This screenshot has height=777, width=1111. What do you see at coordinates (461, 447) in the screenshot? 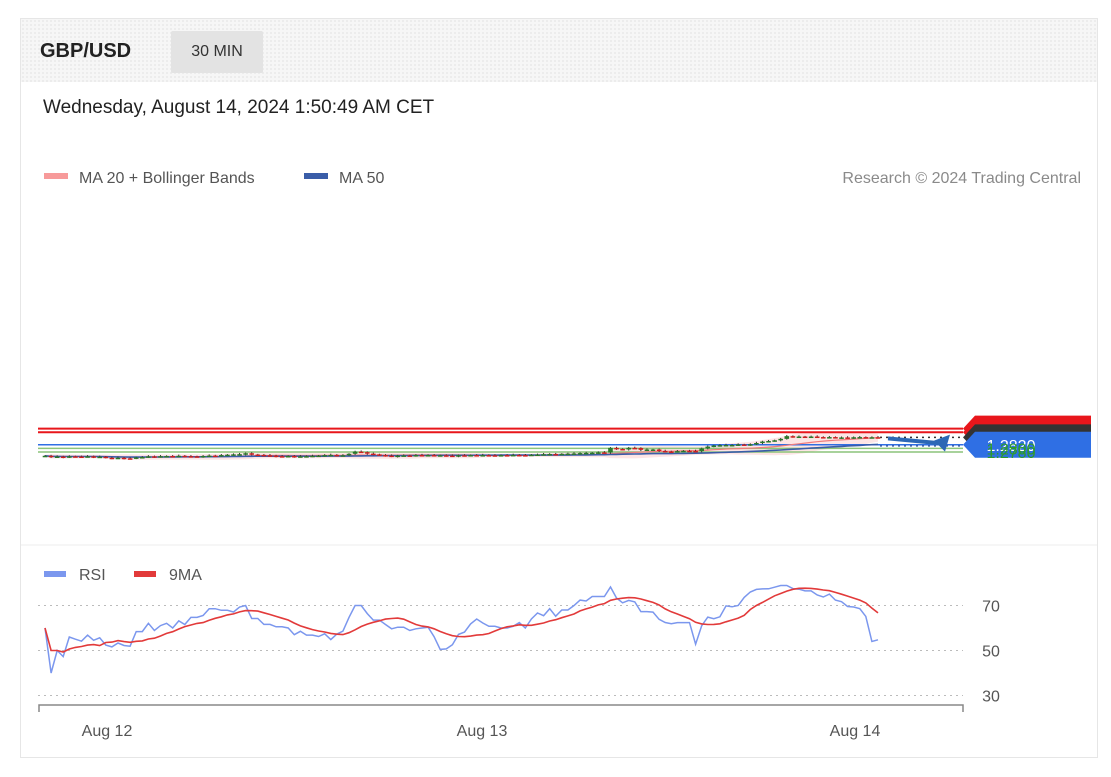
I see `candles` at bounding box center [461, 447].